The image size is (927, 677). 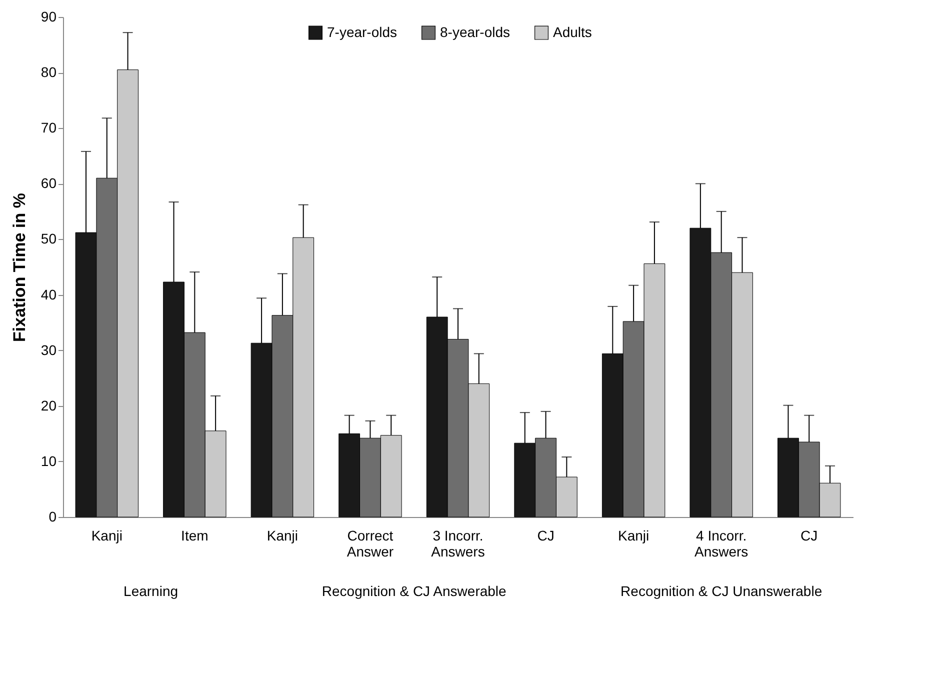 What do you see at coordinates (151, 591) in the screenshot?
I see `text: Learning` at bounding box center [151, 591].